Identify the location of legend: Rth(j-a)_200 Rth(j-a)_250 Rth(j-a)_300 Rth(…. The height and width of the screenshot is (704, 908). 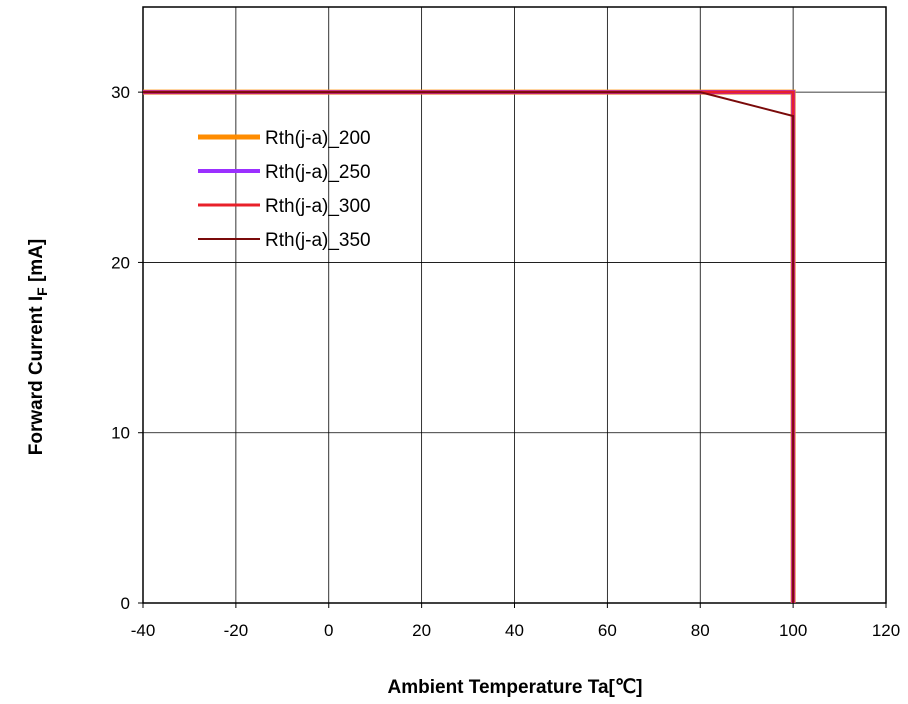
(284, 189).